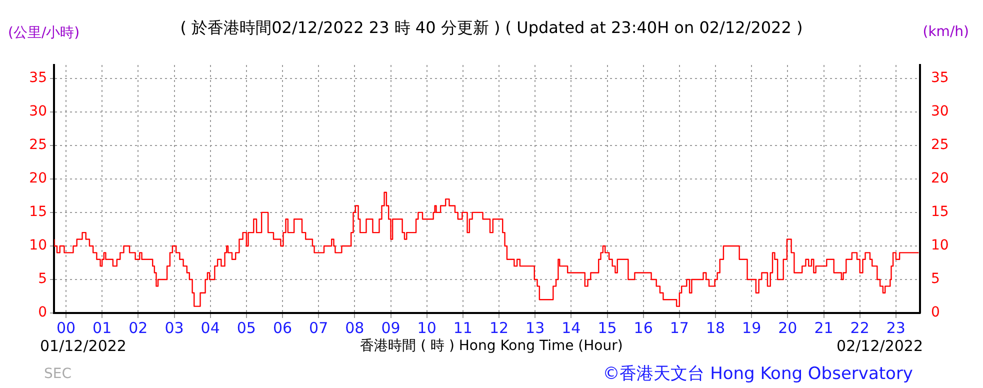 Image resolution: width=983 pixels, height=388 pixels. I want to click on x-tick-label: 04, so click(210, 327).